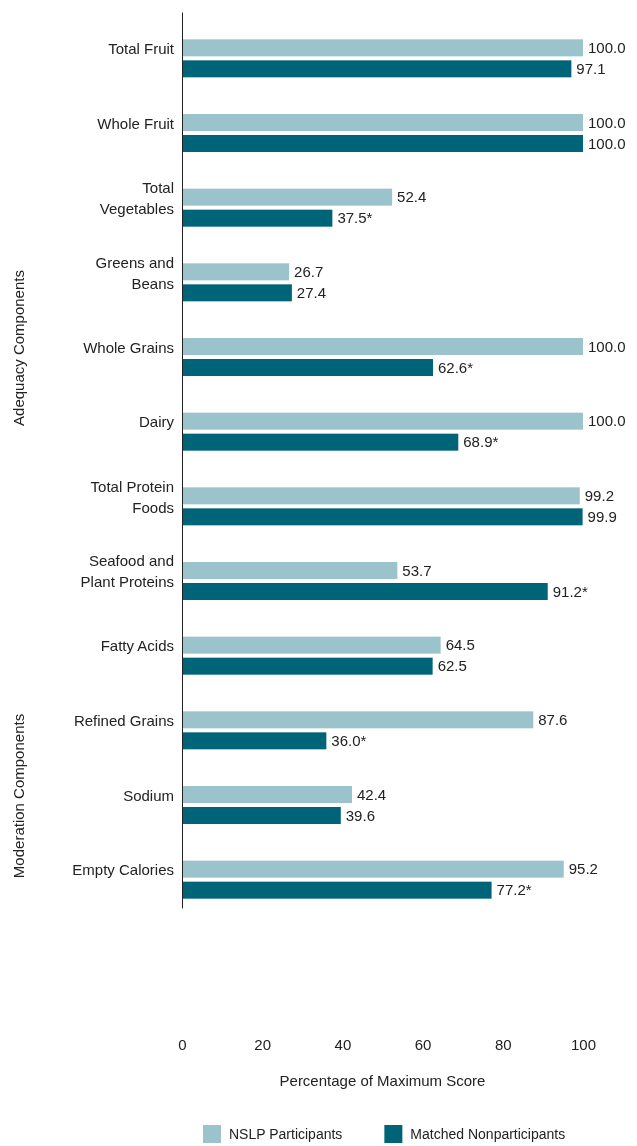 The image size is (637, 1146). I want to click on x-tick-label: 80, so click(503, 1044).